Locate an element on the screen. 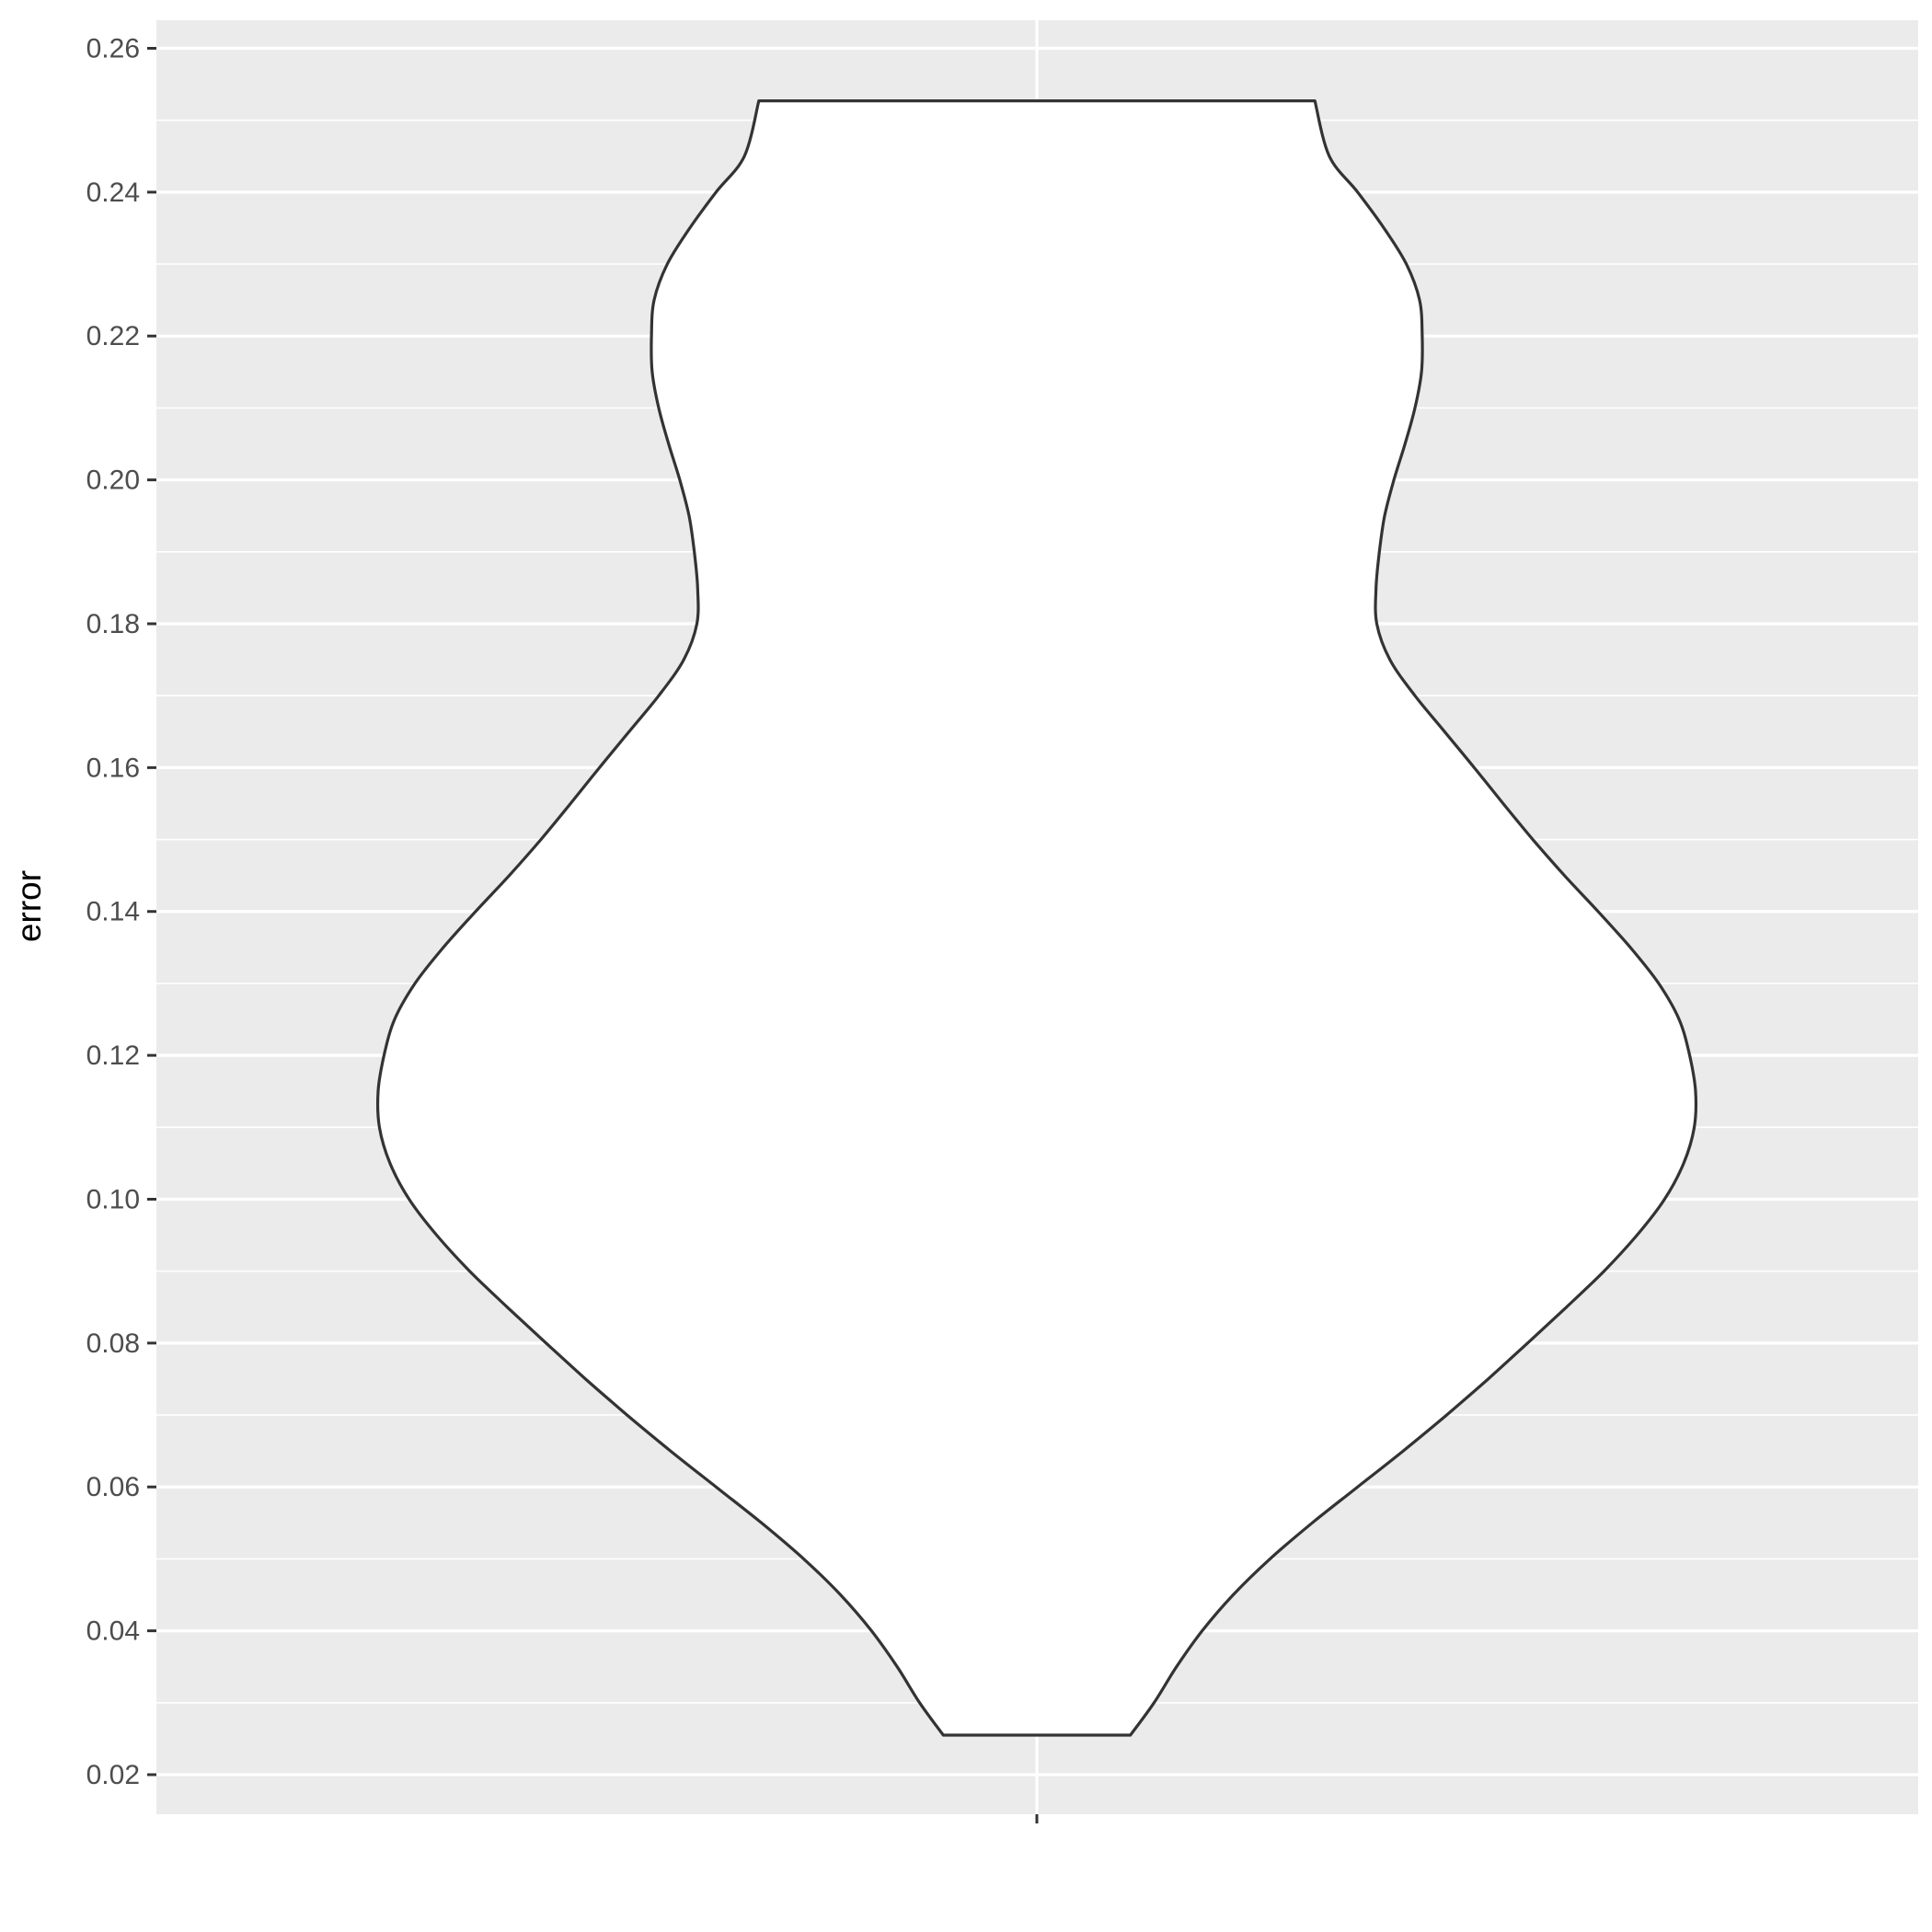  y-tick-label: 0.12 is located at coordinates (113, 1056).